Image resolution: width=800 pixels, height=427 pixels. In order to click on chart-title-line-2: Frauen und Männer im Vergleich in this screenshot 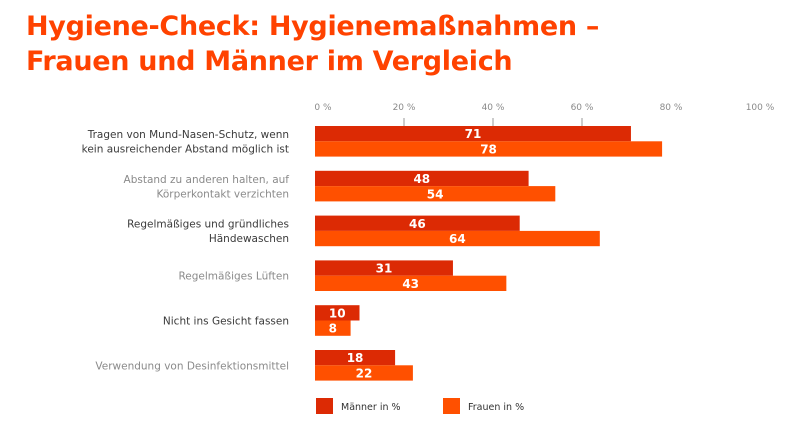, I will do `click(269, 61)`.